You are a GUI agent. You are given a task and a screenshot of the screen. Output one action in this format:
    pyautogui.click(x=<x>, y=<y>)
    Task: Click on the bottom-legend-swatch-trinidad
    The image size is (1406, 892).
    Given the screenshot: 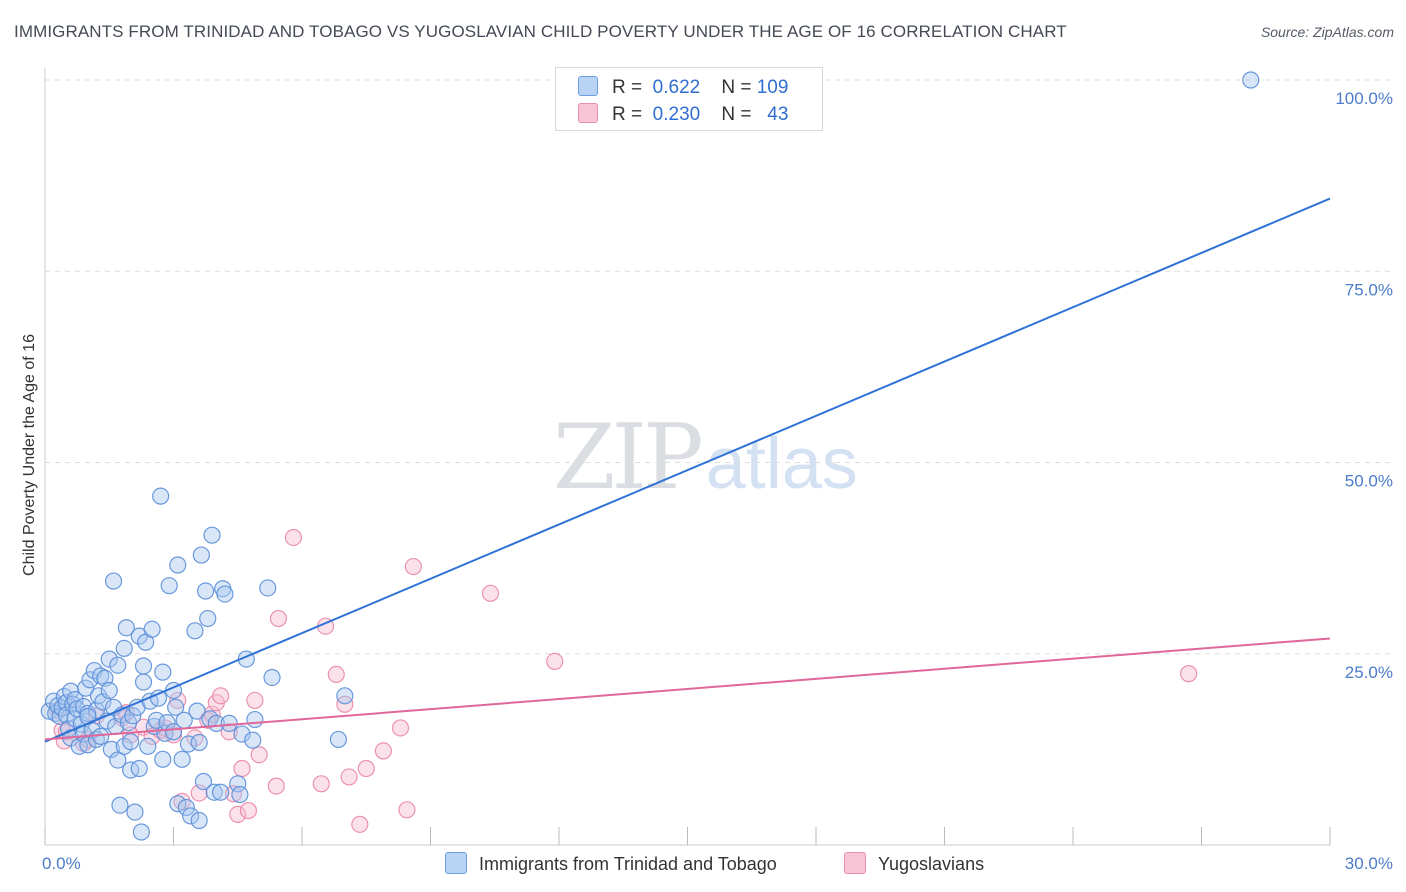 What is the action you would take?
    pyautogui.click(x=456, y=863)
    